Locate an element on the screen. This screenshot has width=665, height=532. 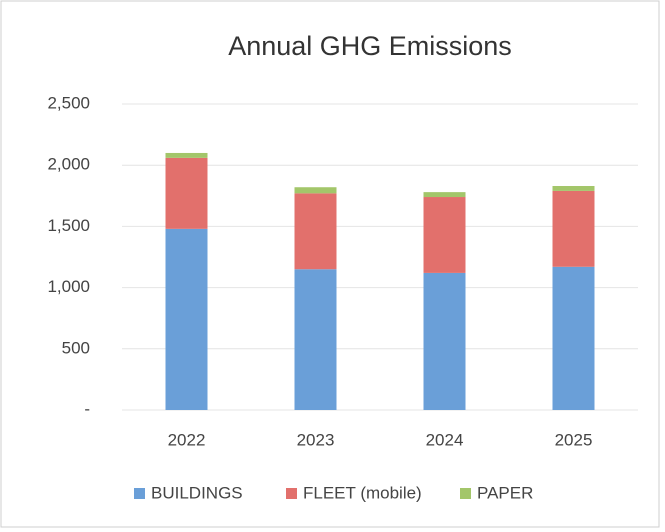
x-tick-label: 2022 is located at coordinates (187, 439).